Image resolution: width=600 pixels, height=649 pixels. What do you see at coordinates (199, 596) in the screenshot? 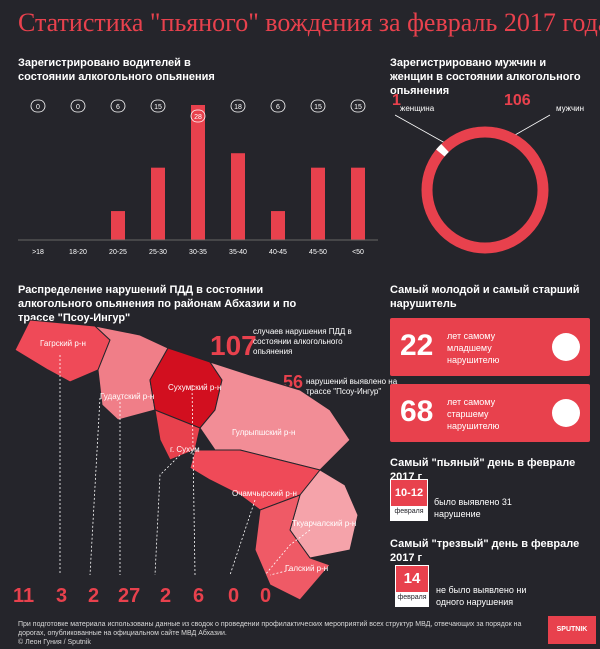
I see `count-ochamchira: 6` at bounding box center [199, 596].